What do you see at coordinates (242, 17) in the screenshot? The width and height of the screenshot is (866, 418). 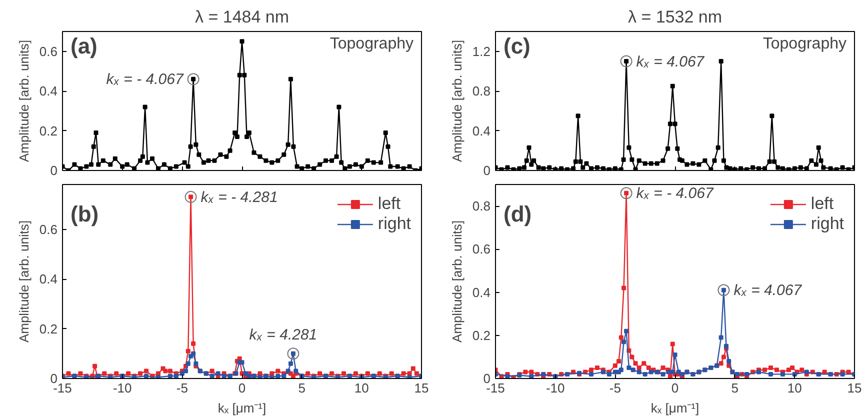 I see `chart-title: λ = 1484 nm` at bounding box center [242, 17].